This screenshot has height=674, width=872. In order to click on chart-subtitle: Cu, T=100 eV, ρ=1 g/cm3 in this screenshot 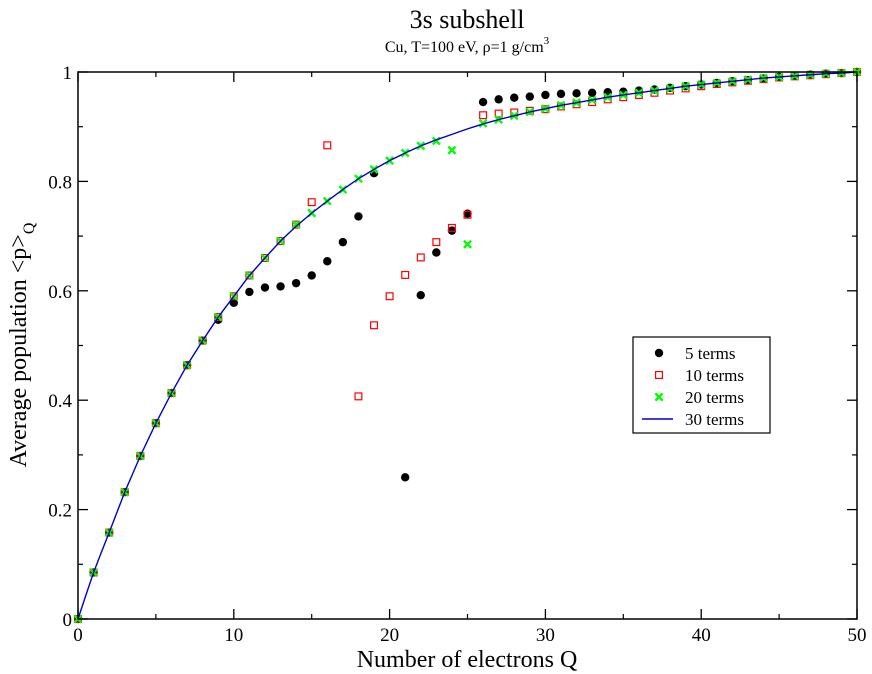, I will do `click(467, 45)`.